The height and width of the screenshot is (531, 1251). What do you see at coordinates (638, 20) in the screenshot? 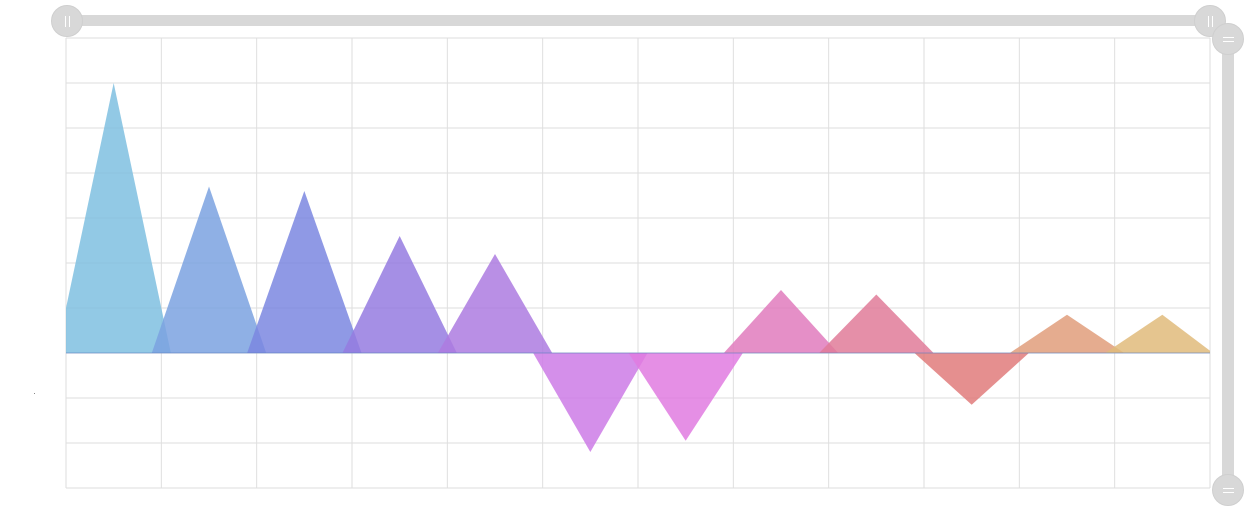
I see `x-zoom-slider-track` at bounding box center [638, 20].